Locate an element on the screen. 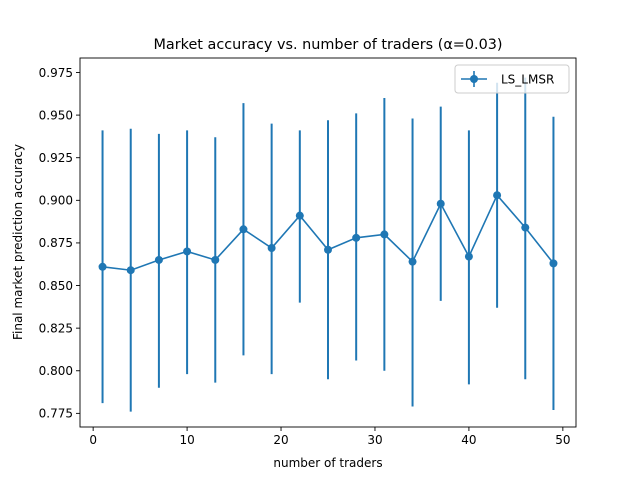 The width and height of the screenshot is (640, 485). y-tick-label: 0.950 is located at coordinates (56, 115).